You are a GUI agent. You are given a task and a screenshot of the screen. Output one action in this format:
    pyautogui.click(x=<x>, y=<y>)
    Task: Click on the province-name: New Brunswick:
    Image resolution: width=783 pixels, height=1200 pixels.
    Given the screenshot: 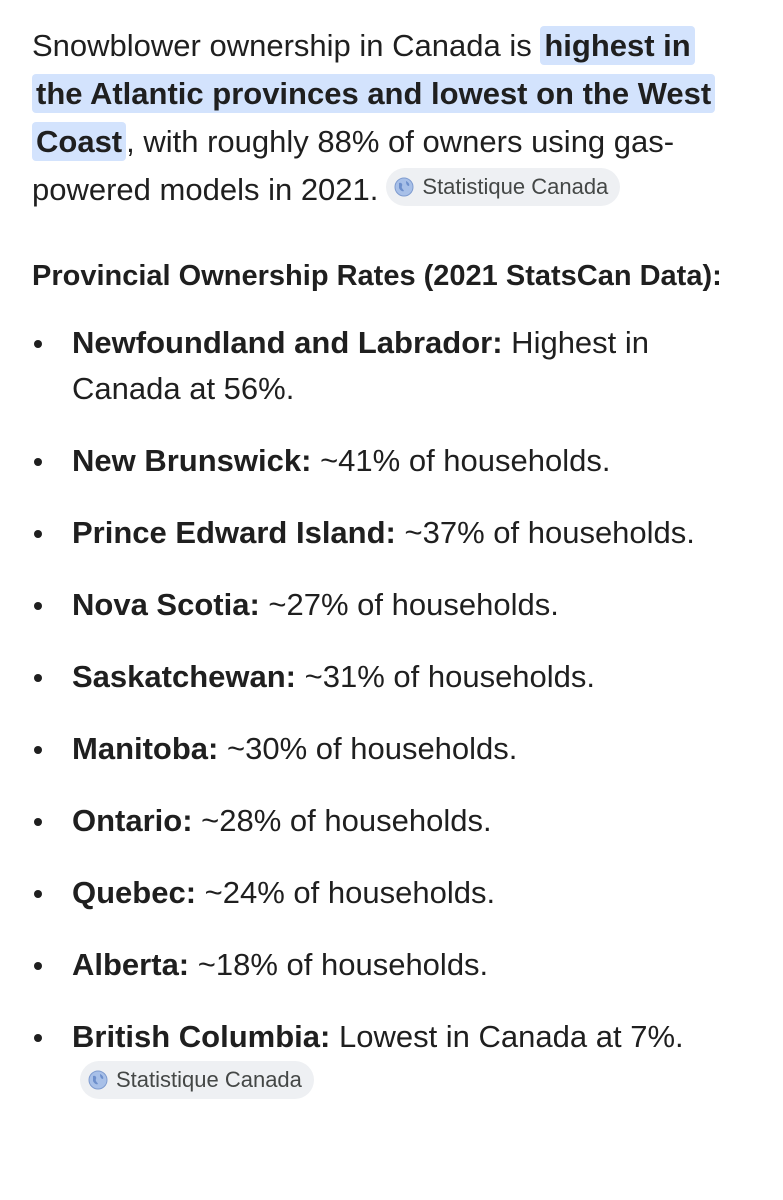 What is the action you would take?
    pyautogui.click(x=192, y=460)
    